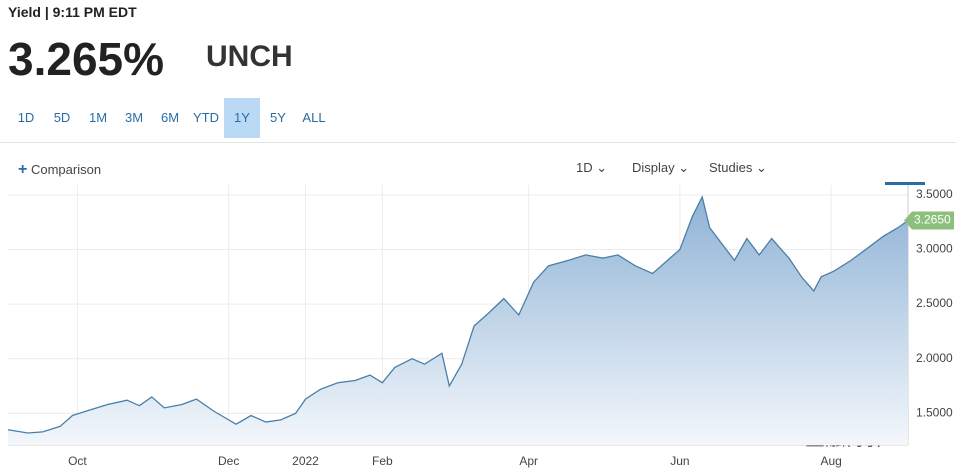 The width and height of the screenshot is (956, 476). What do you see at coordinates (305, 461) in the screenshot?
I see `x-tick-label: 2022` at bounding box center [305, 461].